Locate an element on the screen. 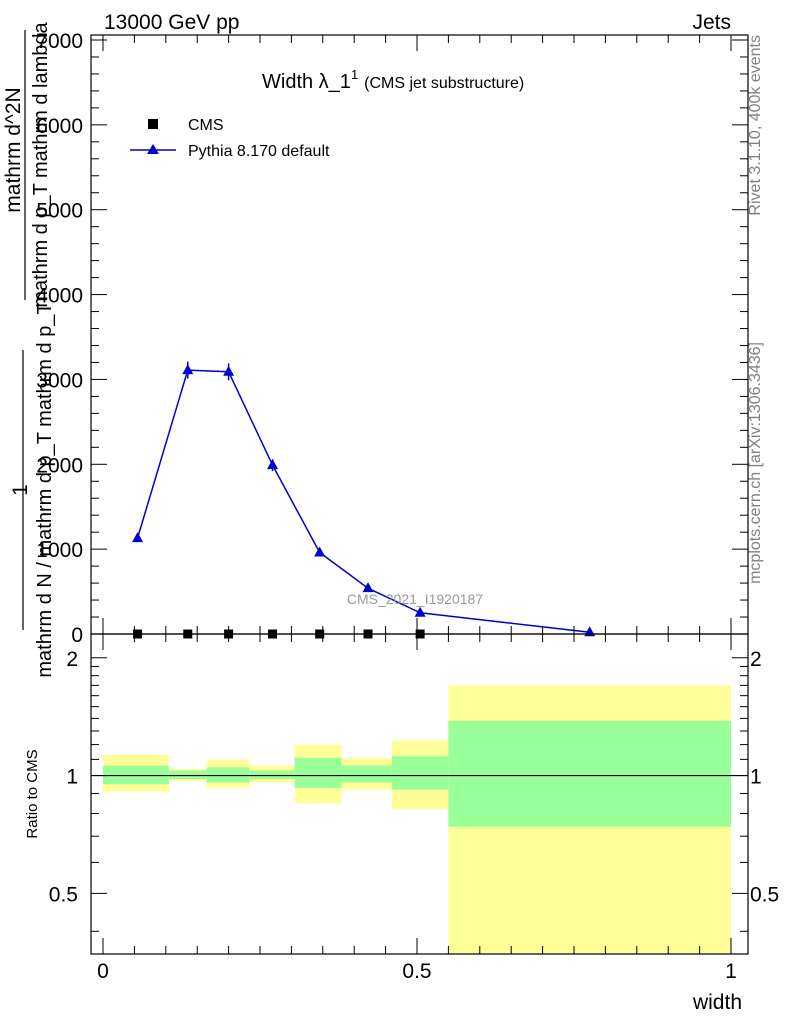 The width and height of the screenshot is (786, 1024). ratio-ytick-label: 0.5 is located at coordinates (63, 894).